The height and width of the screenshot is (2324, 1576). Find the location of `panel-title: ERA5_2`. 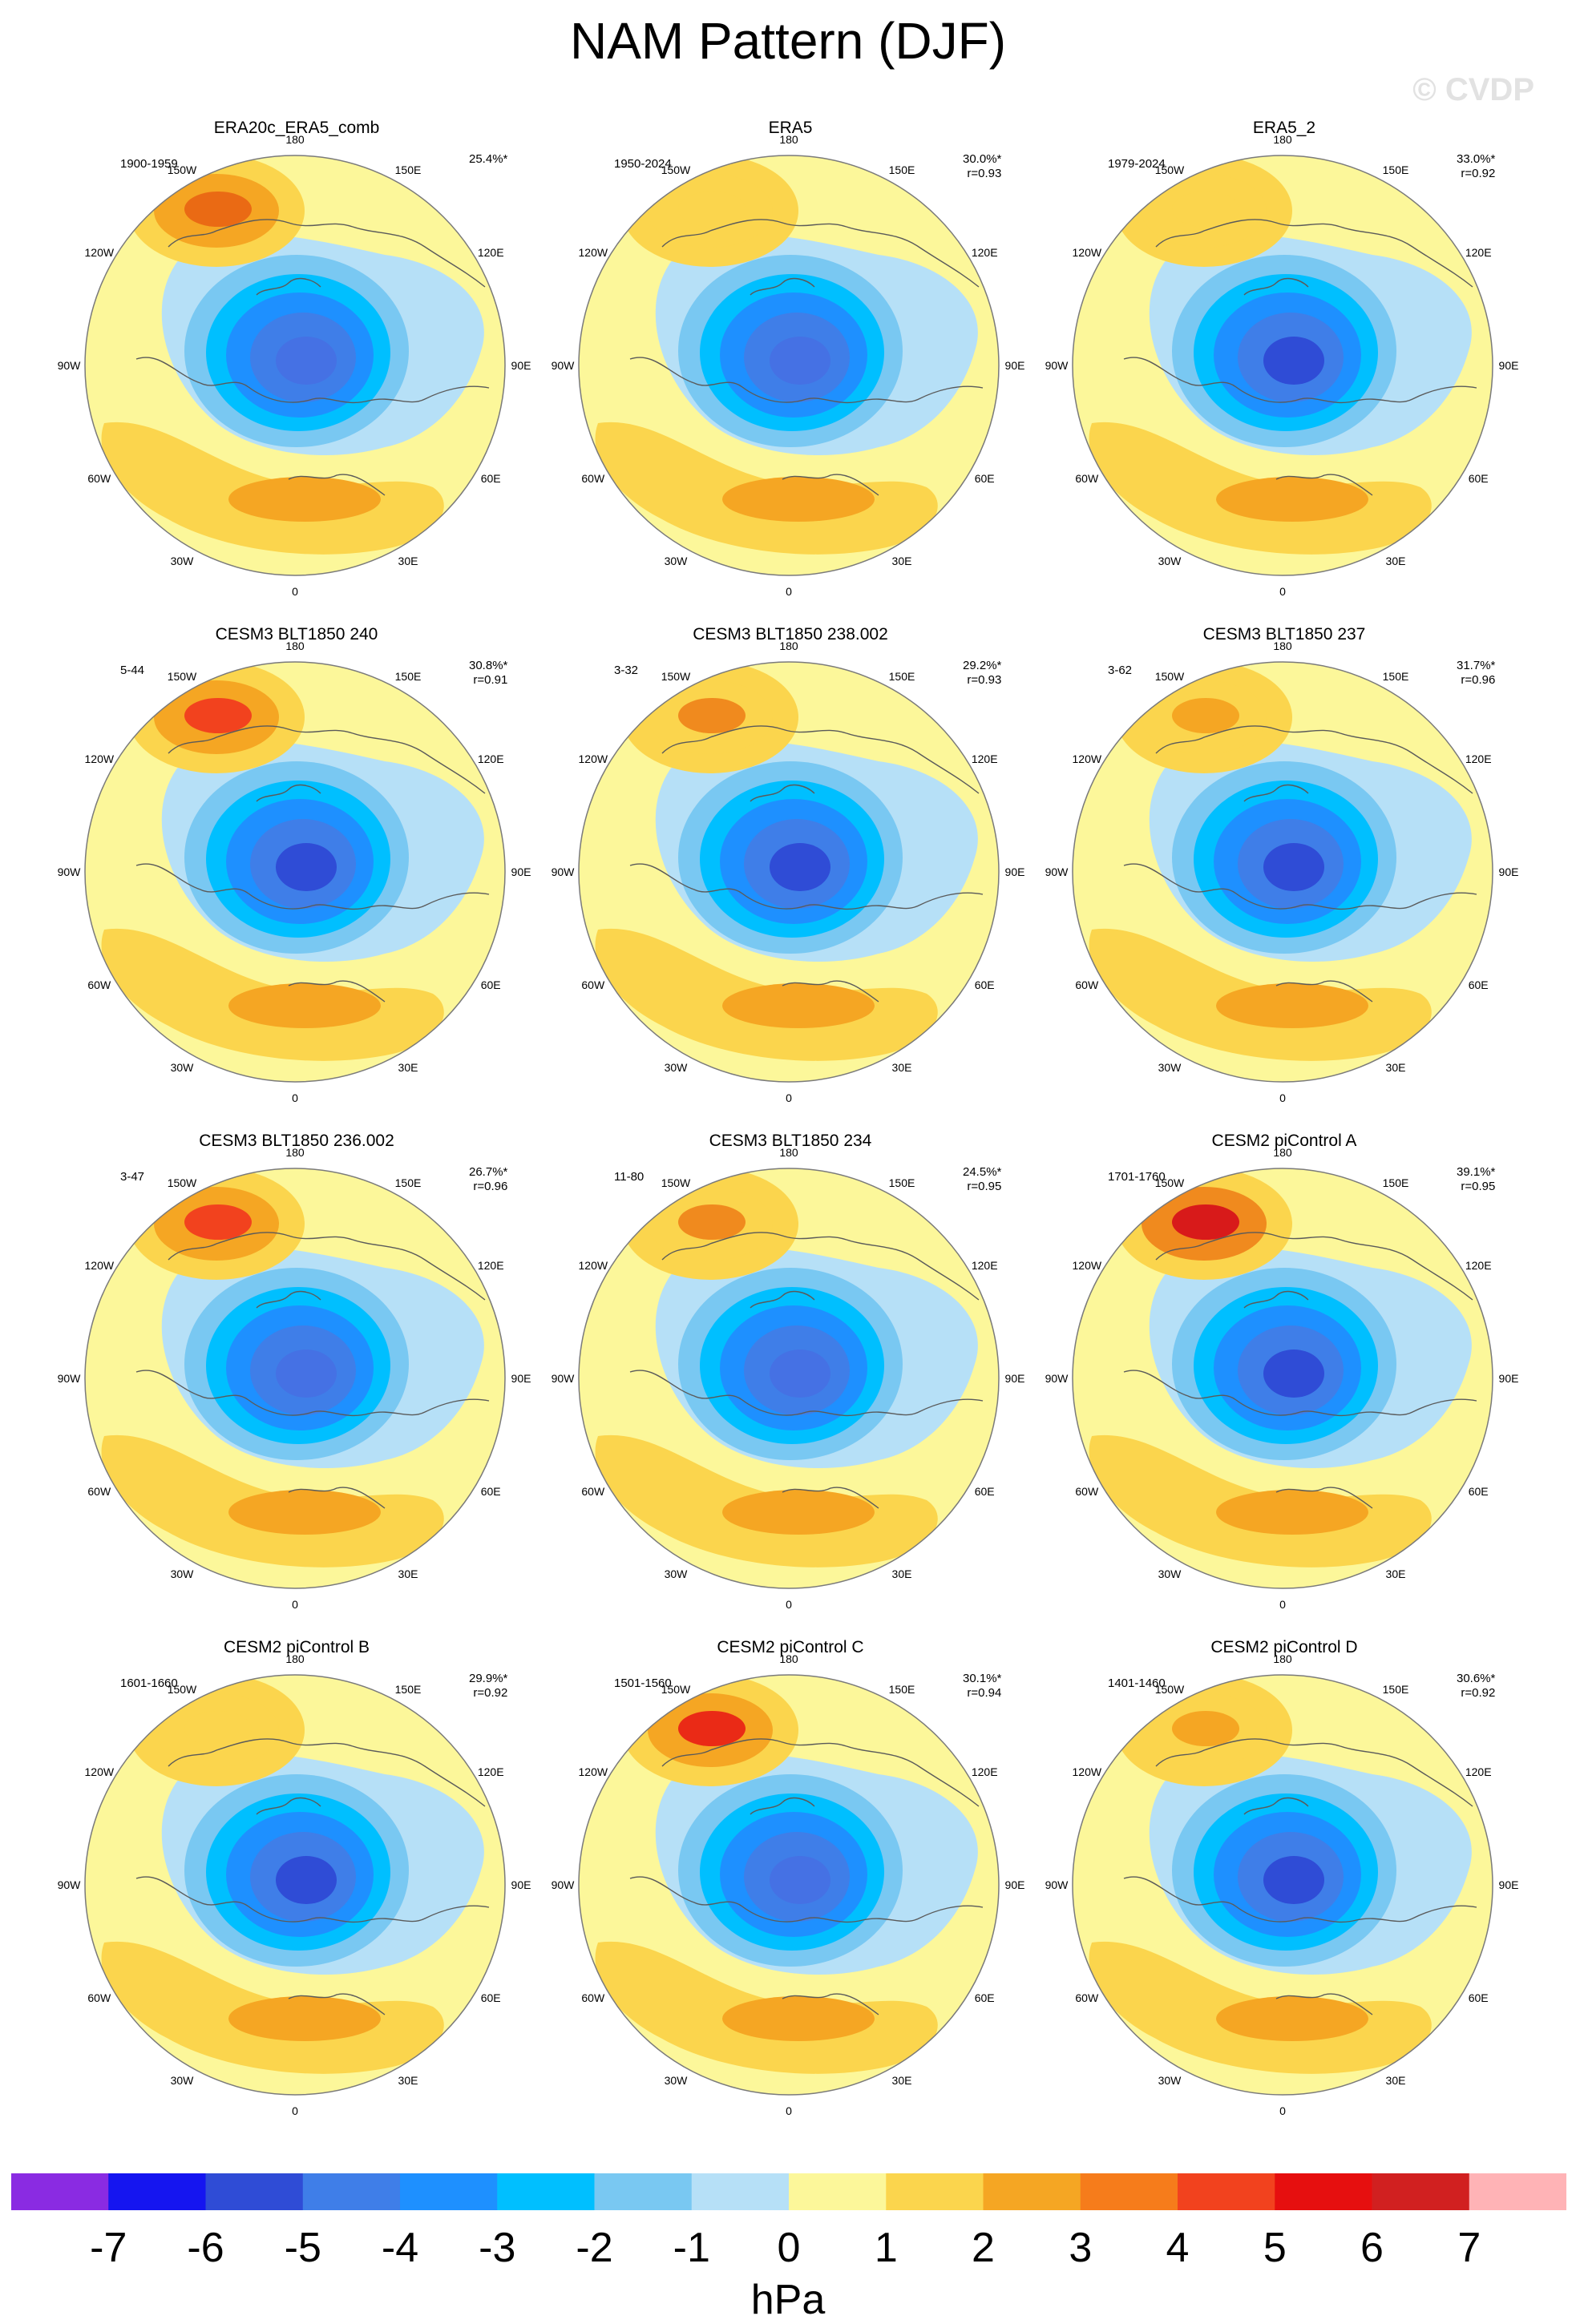

panel-title: ERA5_2 is located at coordinates (1284, 128).